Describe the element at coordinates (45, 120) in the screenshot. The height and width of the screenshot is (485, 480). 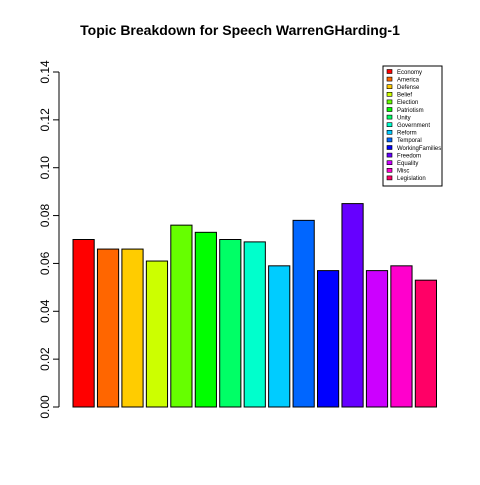
I see `y-tick-label: 0.12` at that location.